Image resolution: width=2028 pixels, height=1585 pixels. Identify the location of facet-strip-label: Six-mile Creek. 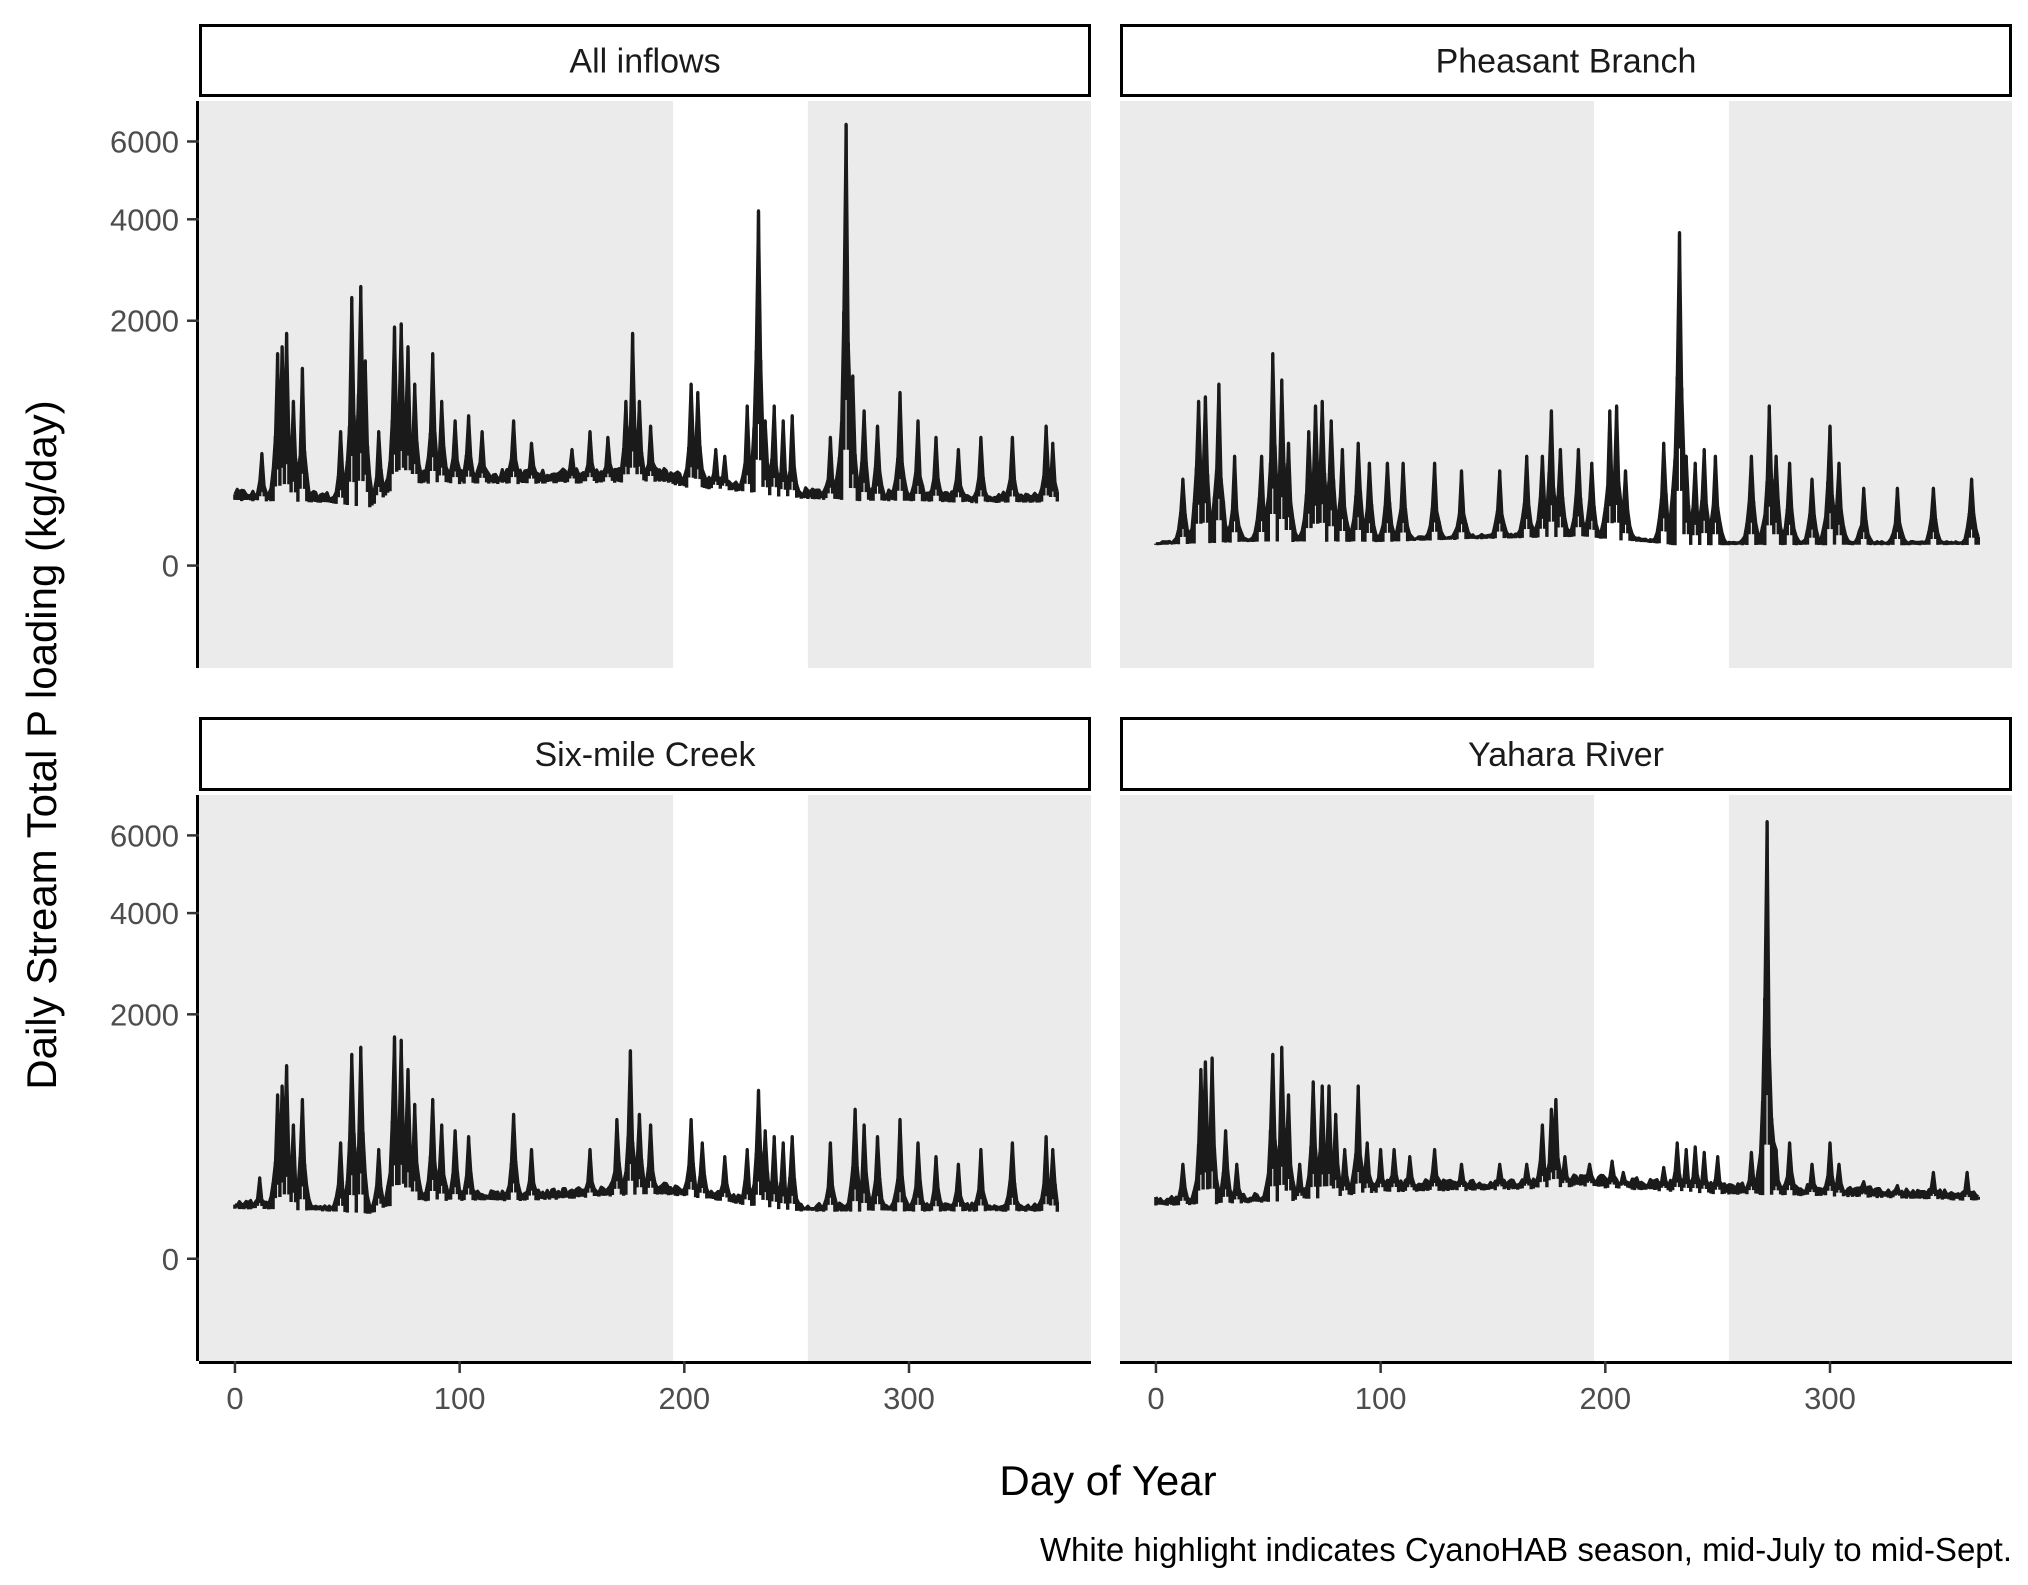
(645, 755).